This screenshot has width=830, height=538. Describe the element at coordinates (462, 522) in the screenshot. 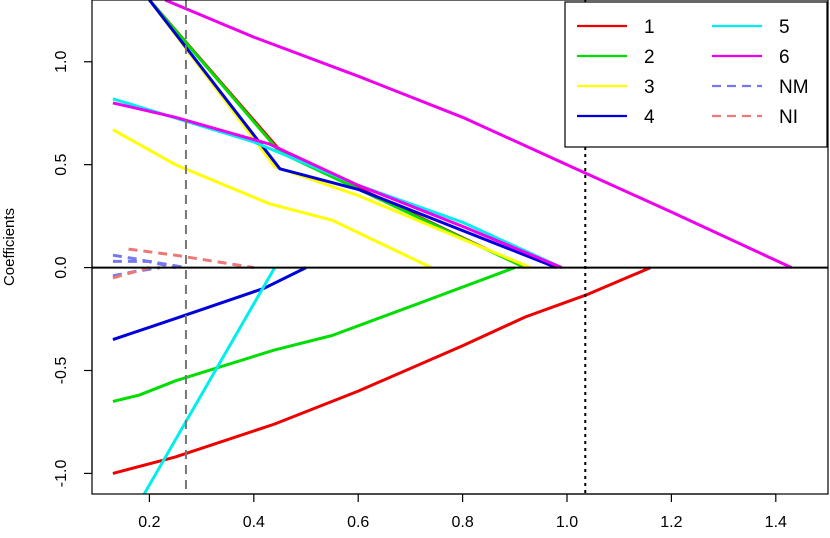

I see `x-tick-label: 0.8` at that location.